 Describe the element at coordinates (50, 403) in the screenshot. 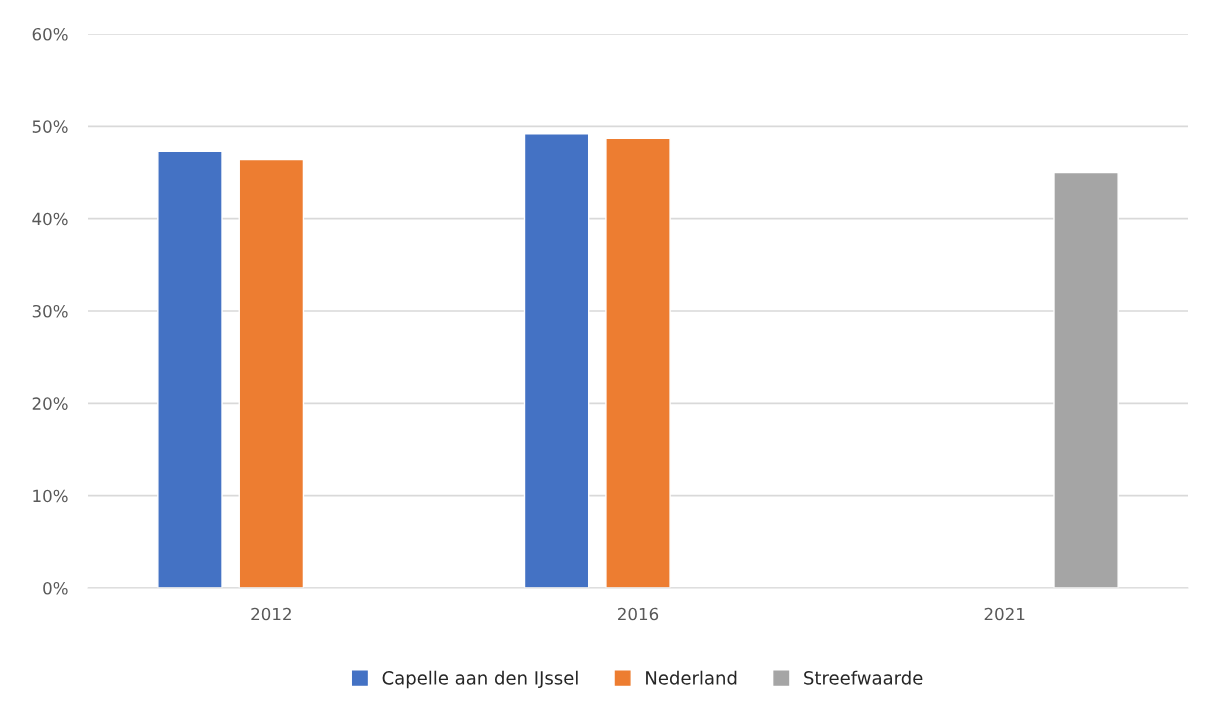

I see `y-tick-label: 20%` at that location.